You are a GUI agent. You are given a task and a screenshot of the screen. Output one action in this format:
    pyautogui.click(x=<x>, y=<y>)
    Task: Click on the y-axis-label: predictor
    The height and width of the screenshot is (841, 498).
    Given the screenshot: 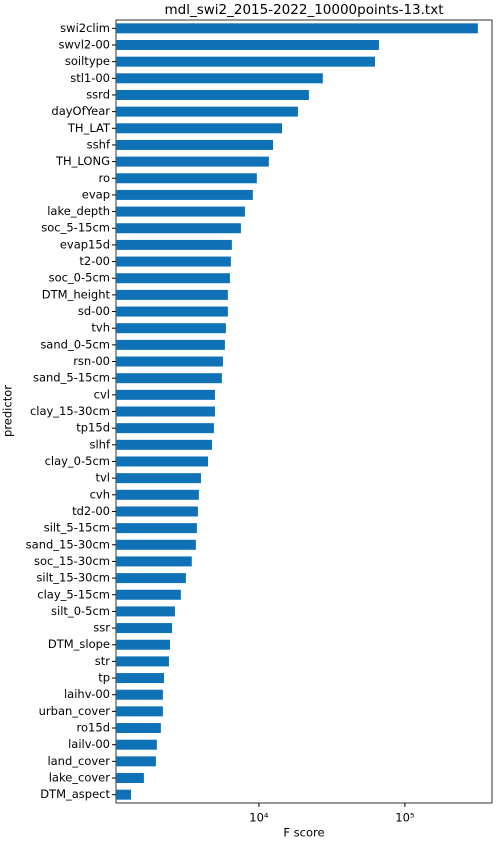 What is the action you would take?
    pyautogui.click(x=8, y=411)
    